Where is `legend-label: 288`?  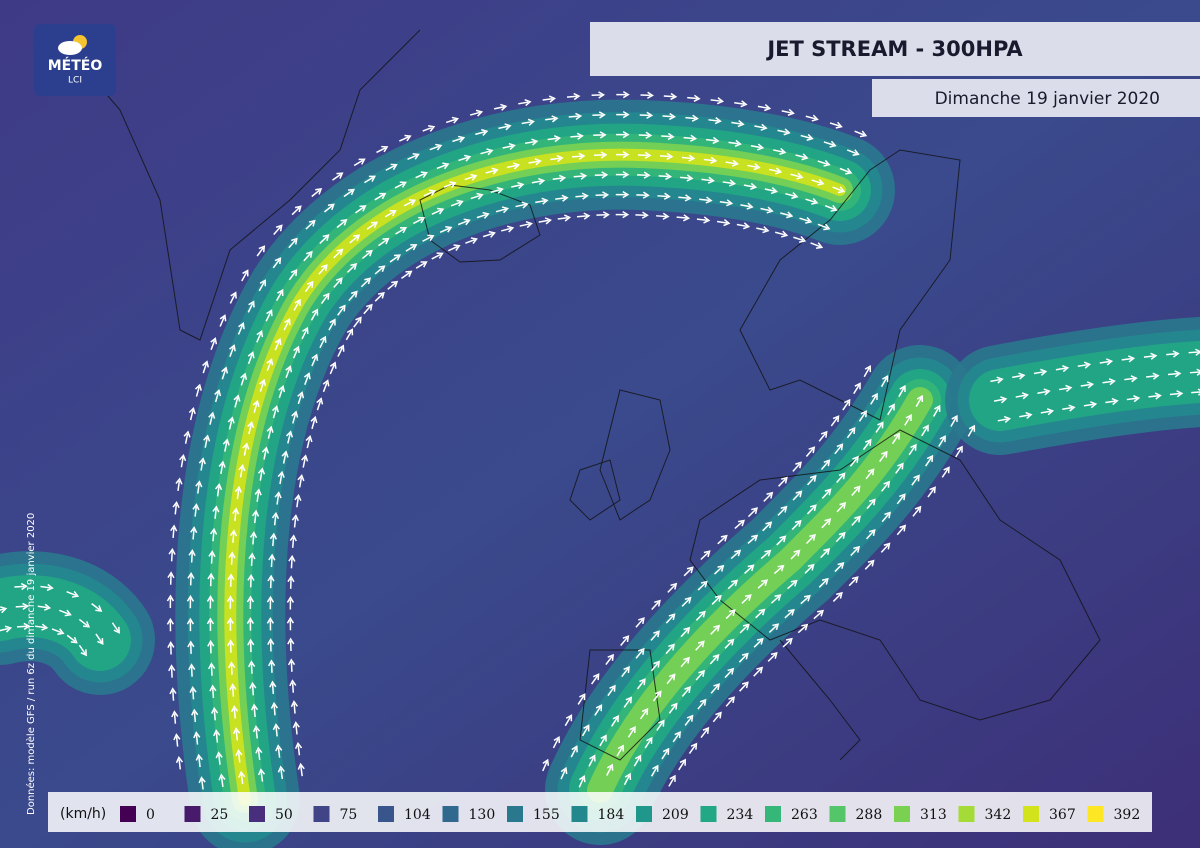
legend-label: 288 is located at coordinates (869, 815).